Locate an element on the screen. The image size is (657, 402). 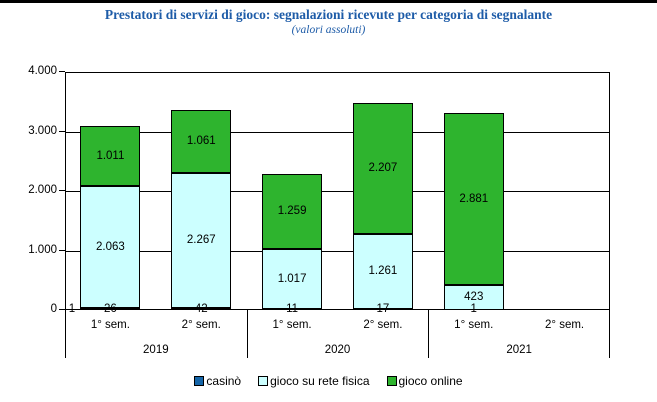
legend-label: casinò is located at coordinates (224, 381).